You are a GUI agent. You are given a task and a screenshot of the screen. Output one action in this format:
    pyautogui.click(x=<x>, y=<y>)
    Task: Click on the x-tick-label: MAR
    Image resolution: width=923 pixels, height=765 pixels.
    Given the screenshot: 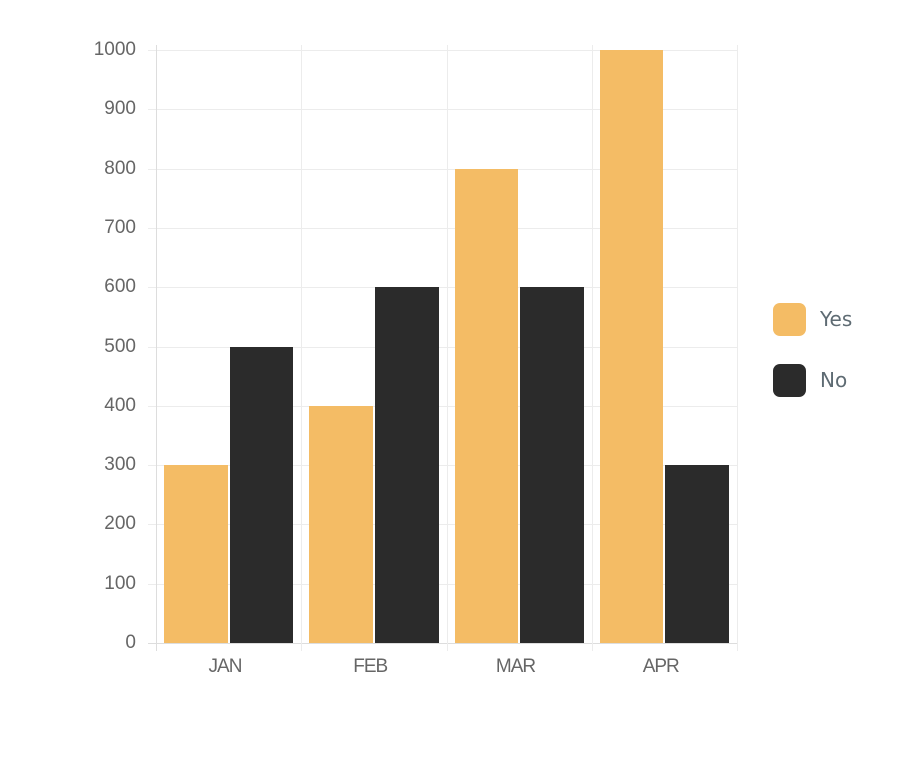 What is the action you would take?
    pyautogui.click(x=515, y=666)
    